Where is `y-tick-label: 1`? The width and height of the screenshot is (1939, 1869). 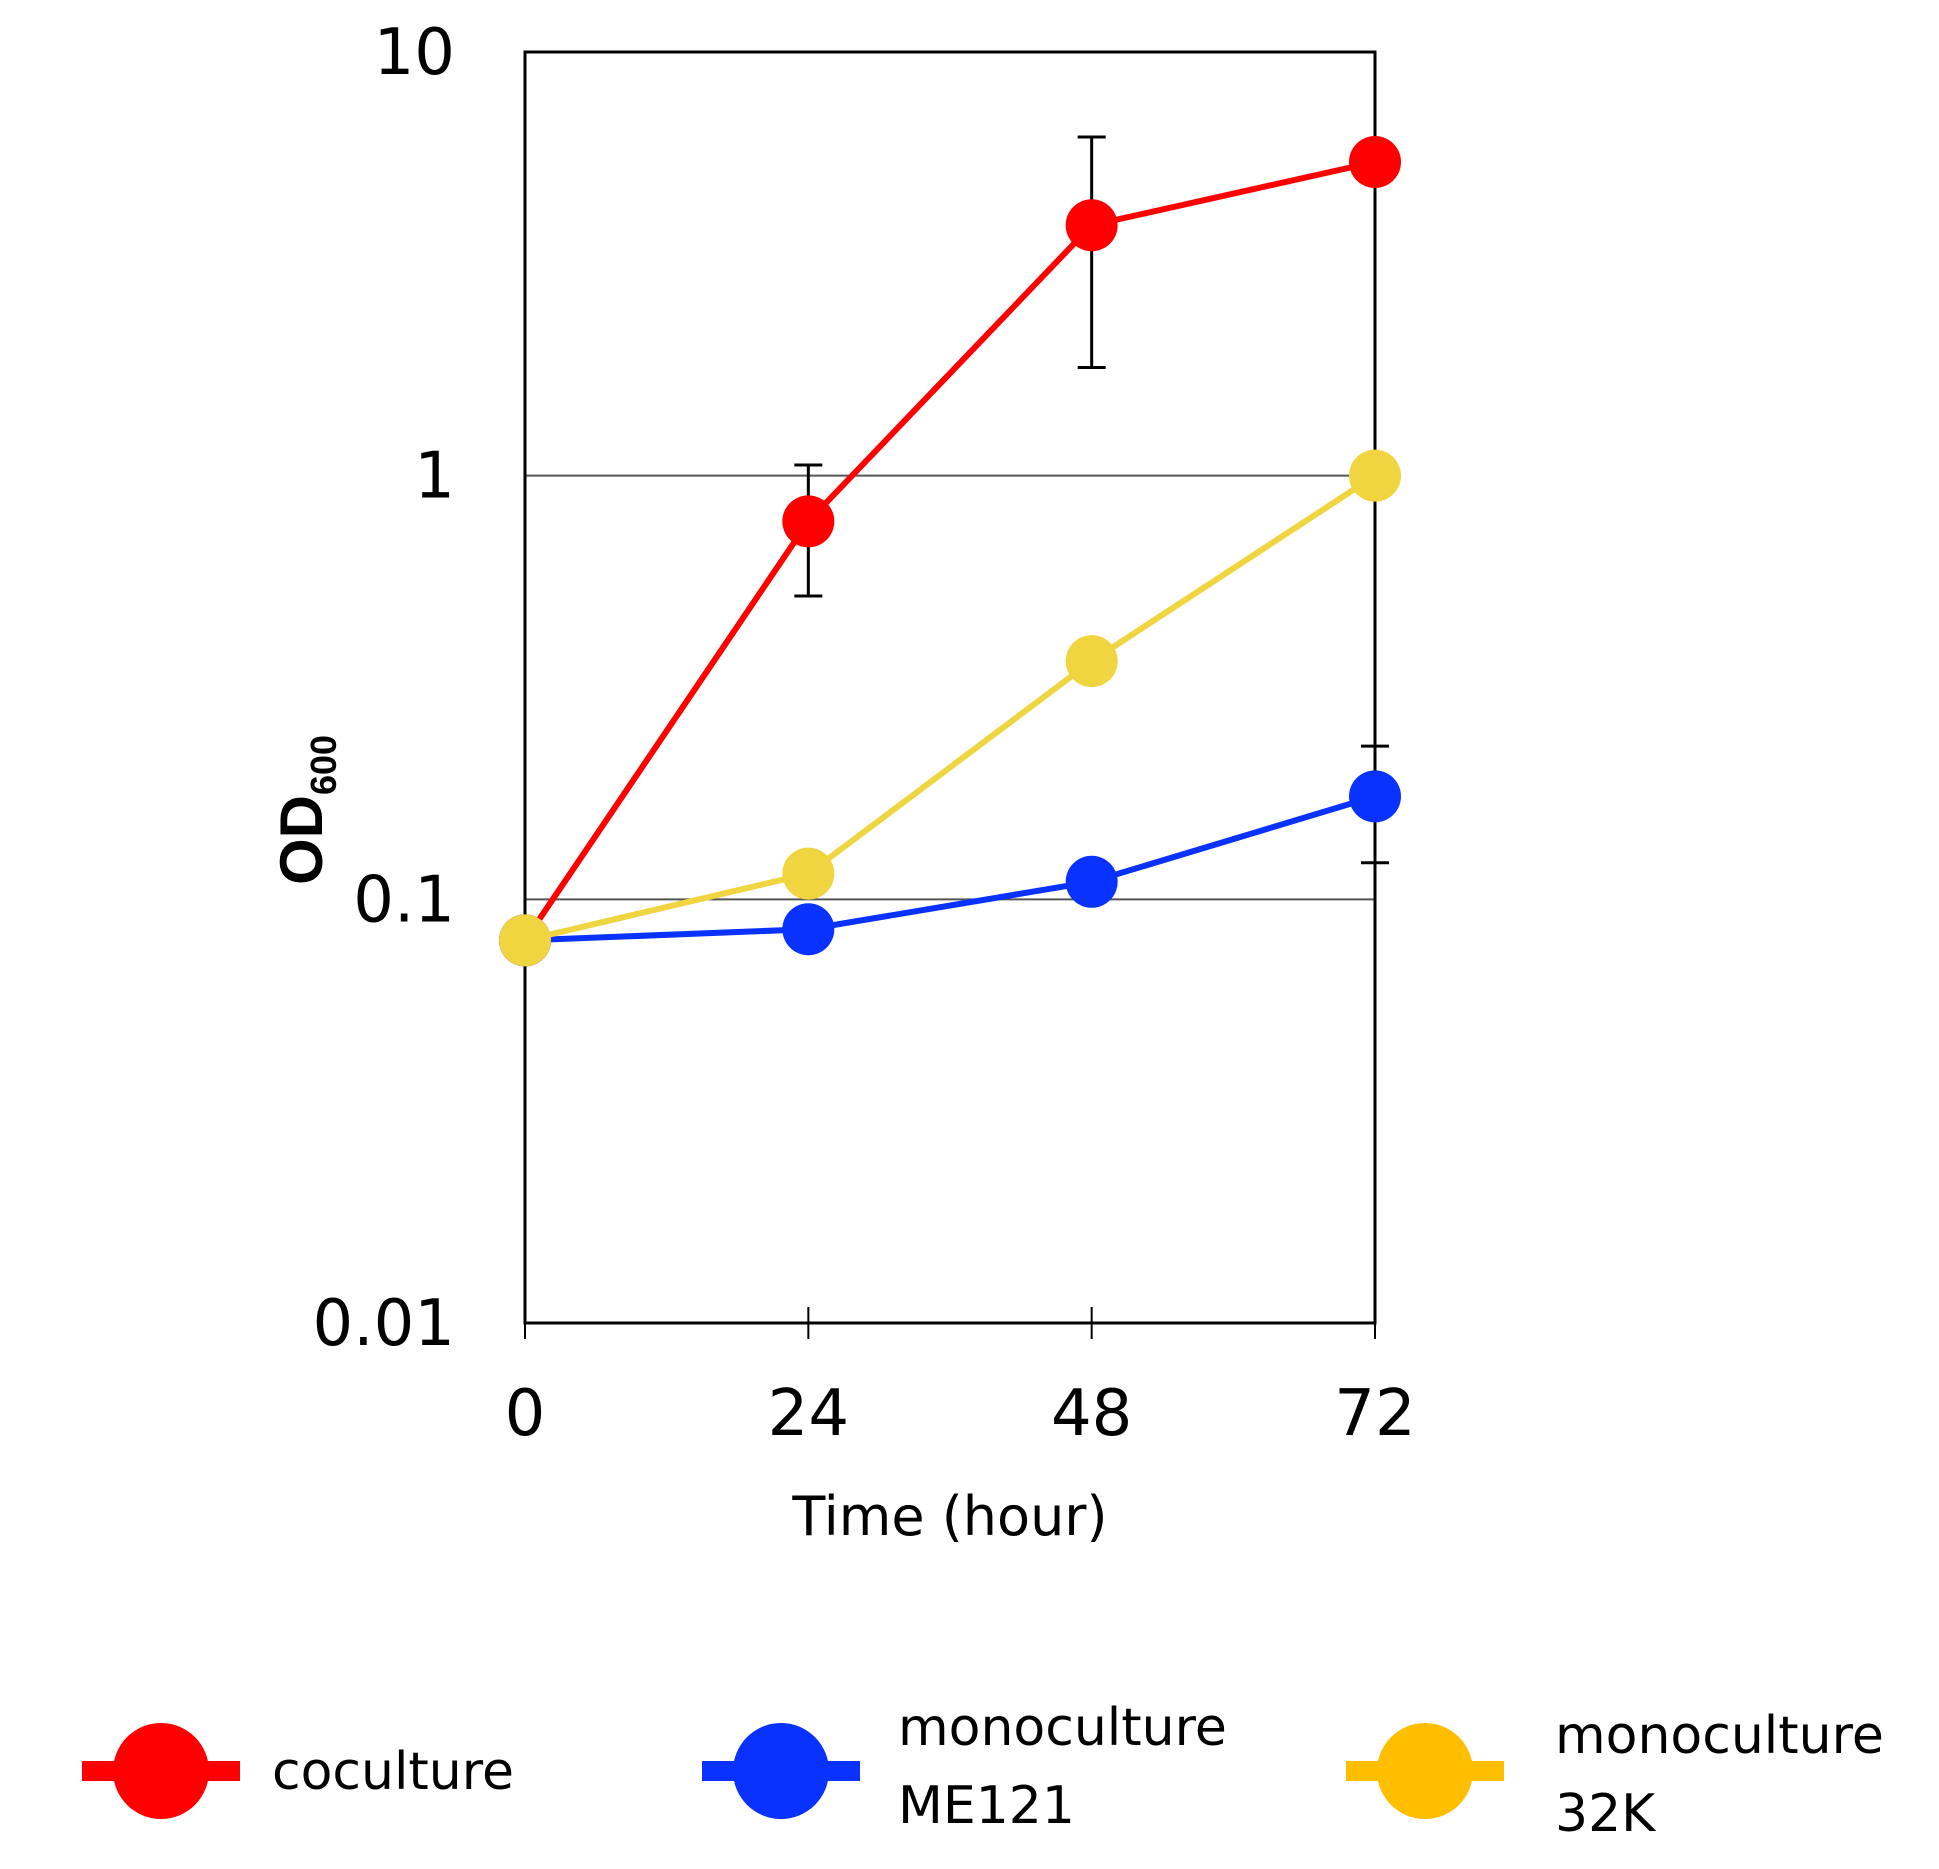 y-tick-label: 1 is located at coordinates (434, 477).